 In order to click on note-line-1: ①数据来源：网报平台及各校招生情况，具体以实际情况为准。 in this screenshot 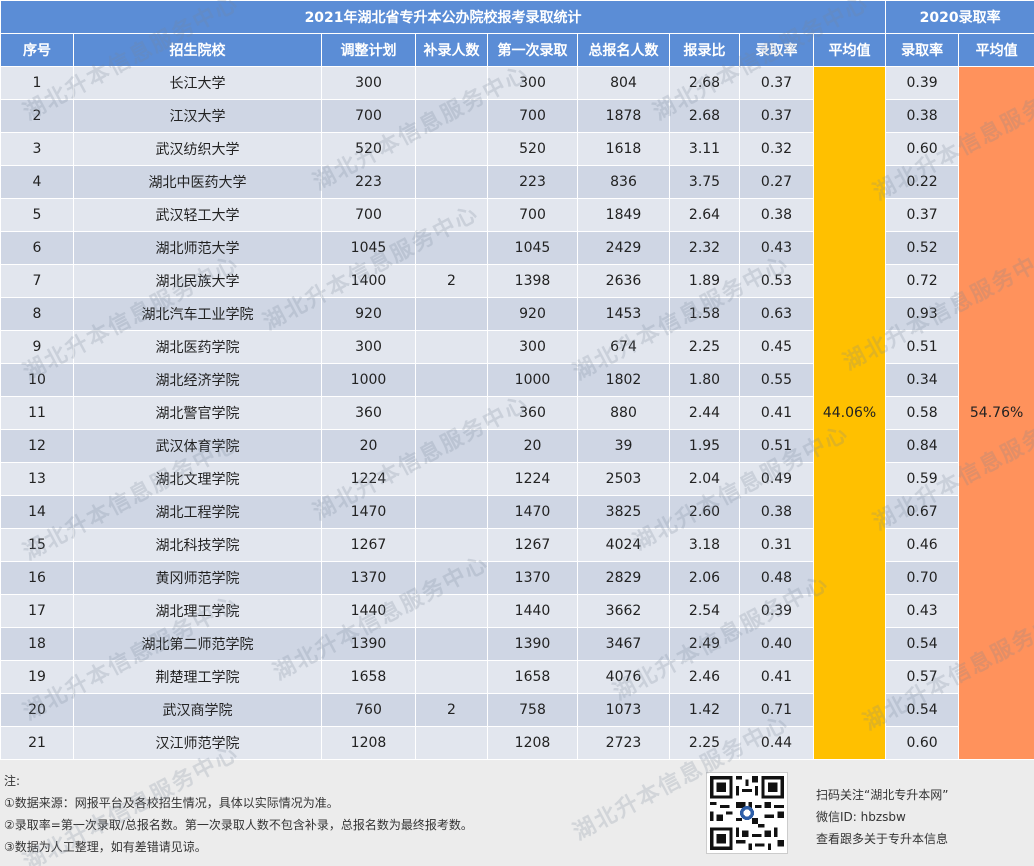, I will do `click(171, 803)`.